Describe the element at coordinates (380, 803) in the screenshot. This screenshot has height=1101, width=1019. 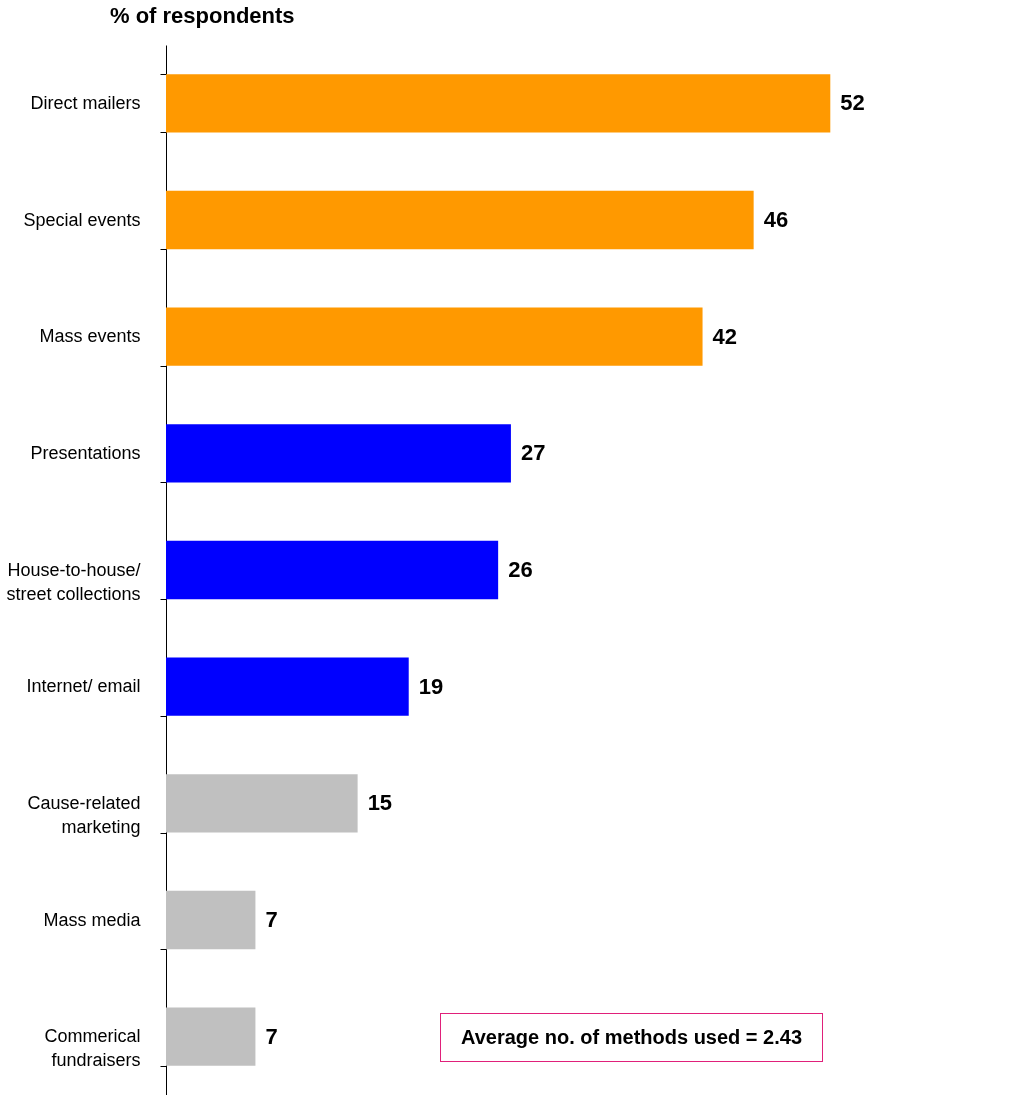
I see `data-label: 15` at that location.